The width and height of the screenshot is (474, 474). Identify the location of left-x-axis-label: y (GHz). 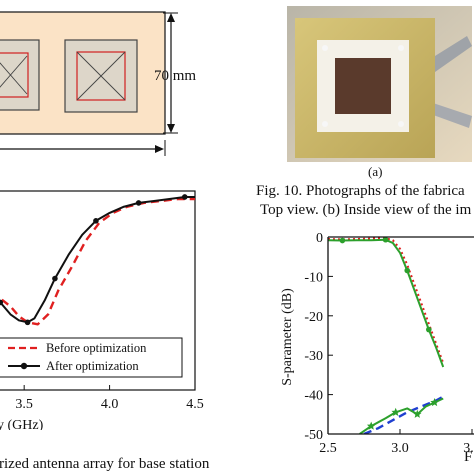
(22, 424).